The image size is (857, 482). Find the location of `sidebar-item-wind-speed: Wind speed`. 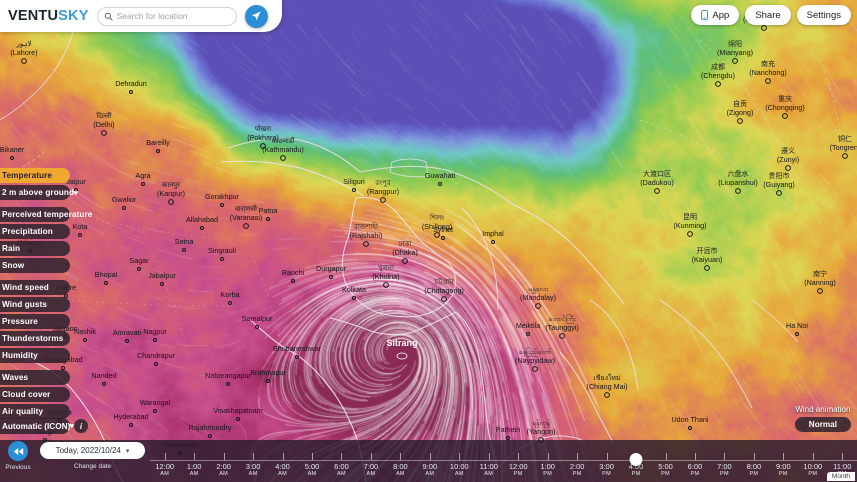

sidebar-item-wind-speed: Wind speed is located at coordinates (35, 287).